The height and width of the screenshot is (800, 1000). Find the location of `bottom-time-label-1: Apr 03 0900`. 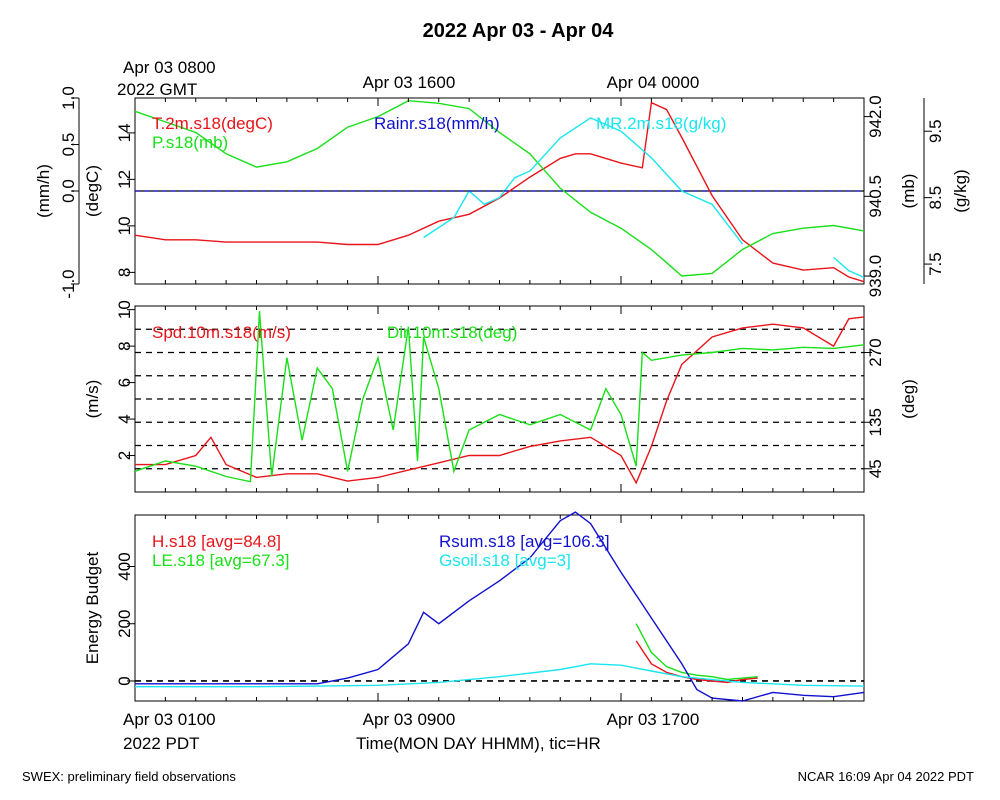

bottom-time-label-1: Apr 03 0900 is located at coordinates (409, 719).